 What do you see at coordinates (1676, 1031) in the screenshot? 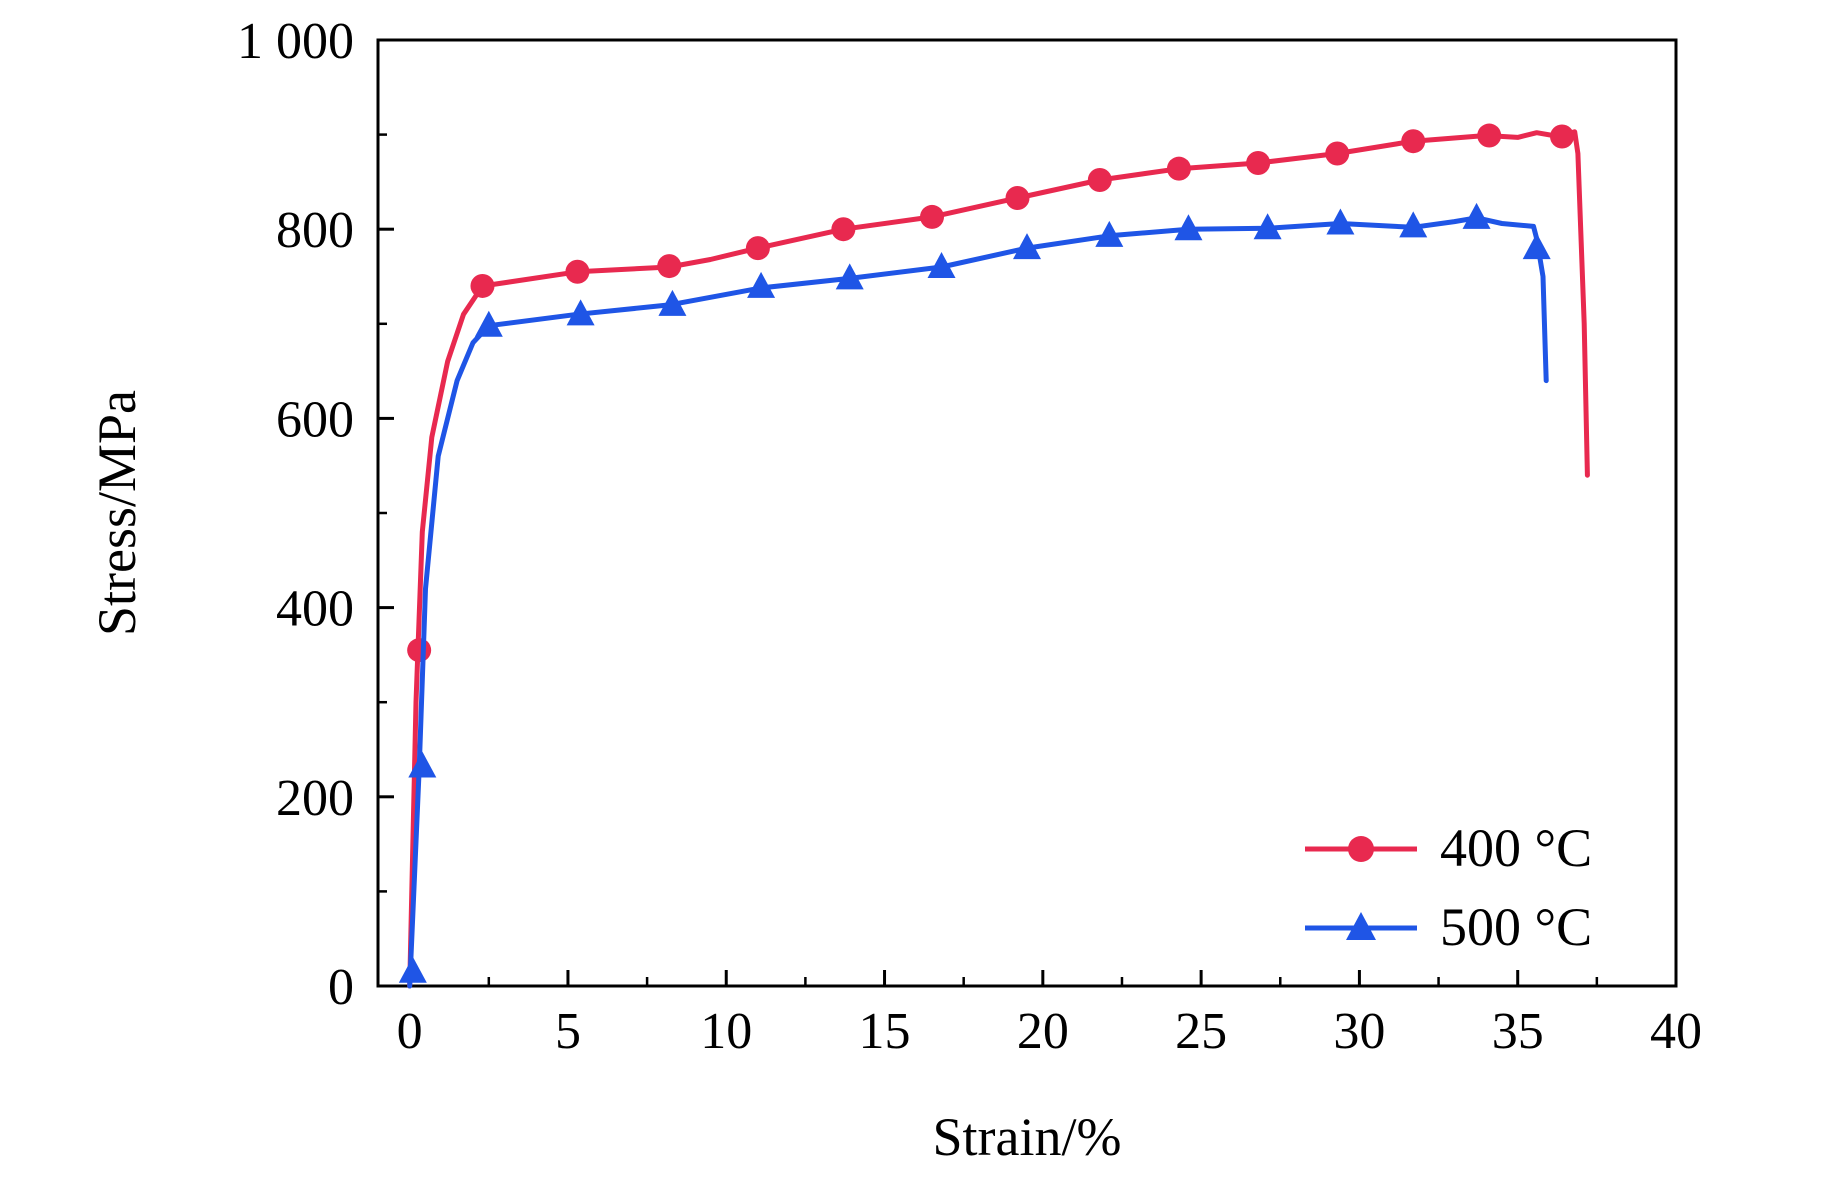
I see `x-tick-label: 40` at bounding box center [1676, 1031].